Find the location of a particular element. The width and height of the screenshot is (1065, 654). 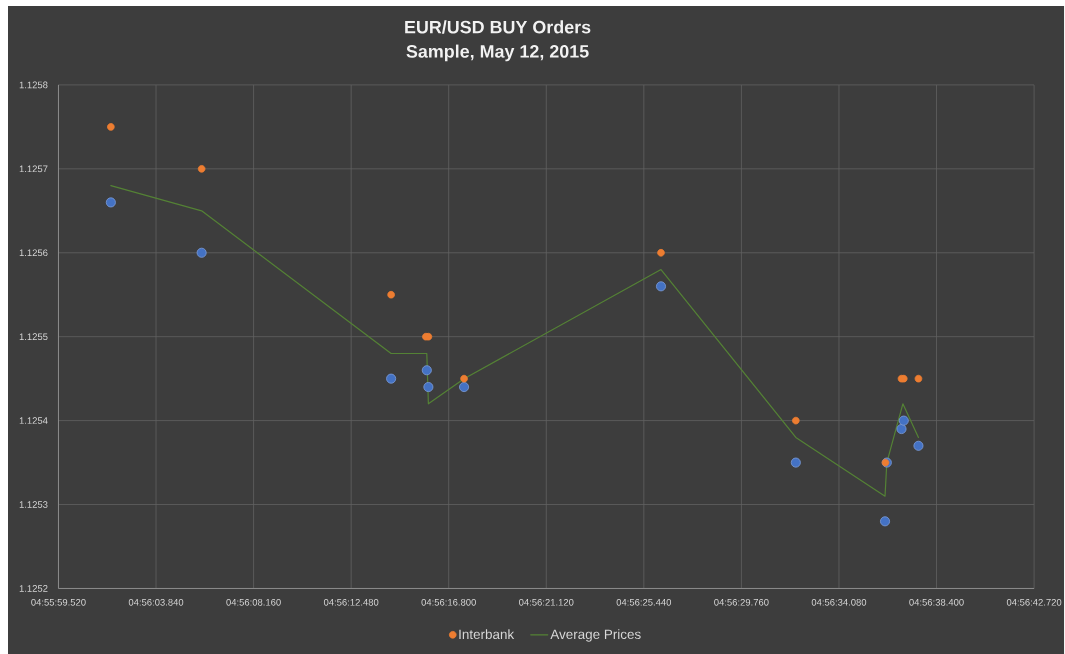

y-tick-label: 1.1253 is located at coordinates (33, 504).